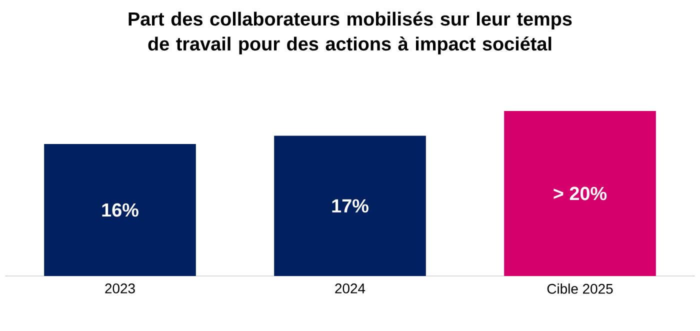 The image size is (700, 331). What do you see at coordinates (120, 210) in the screenshot?
I see `data-label: 16%` at bounding box center [120, 210].